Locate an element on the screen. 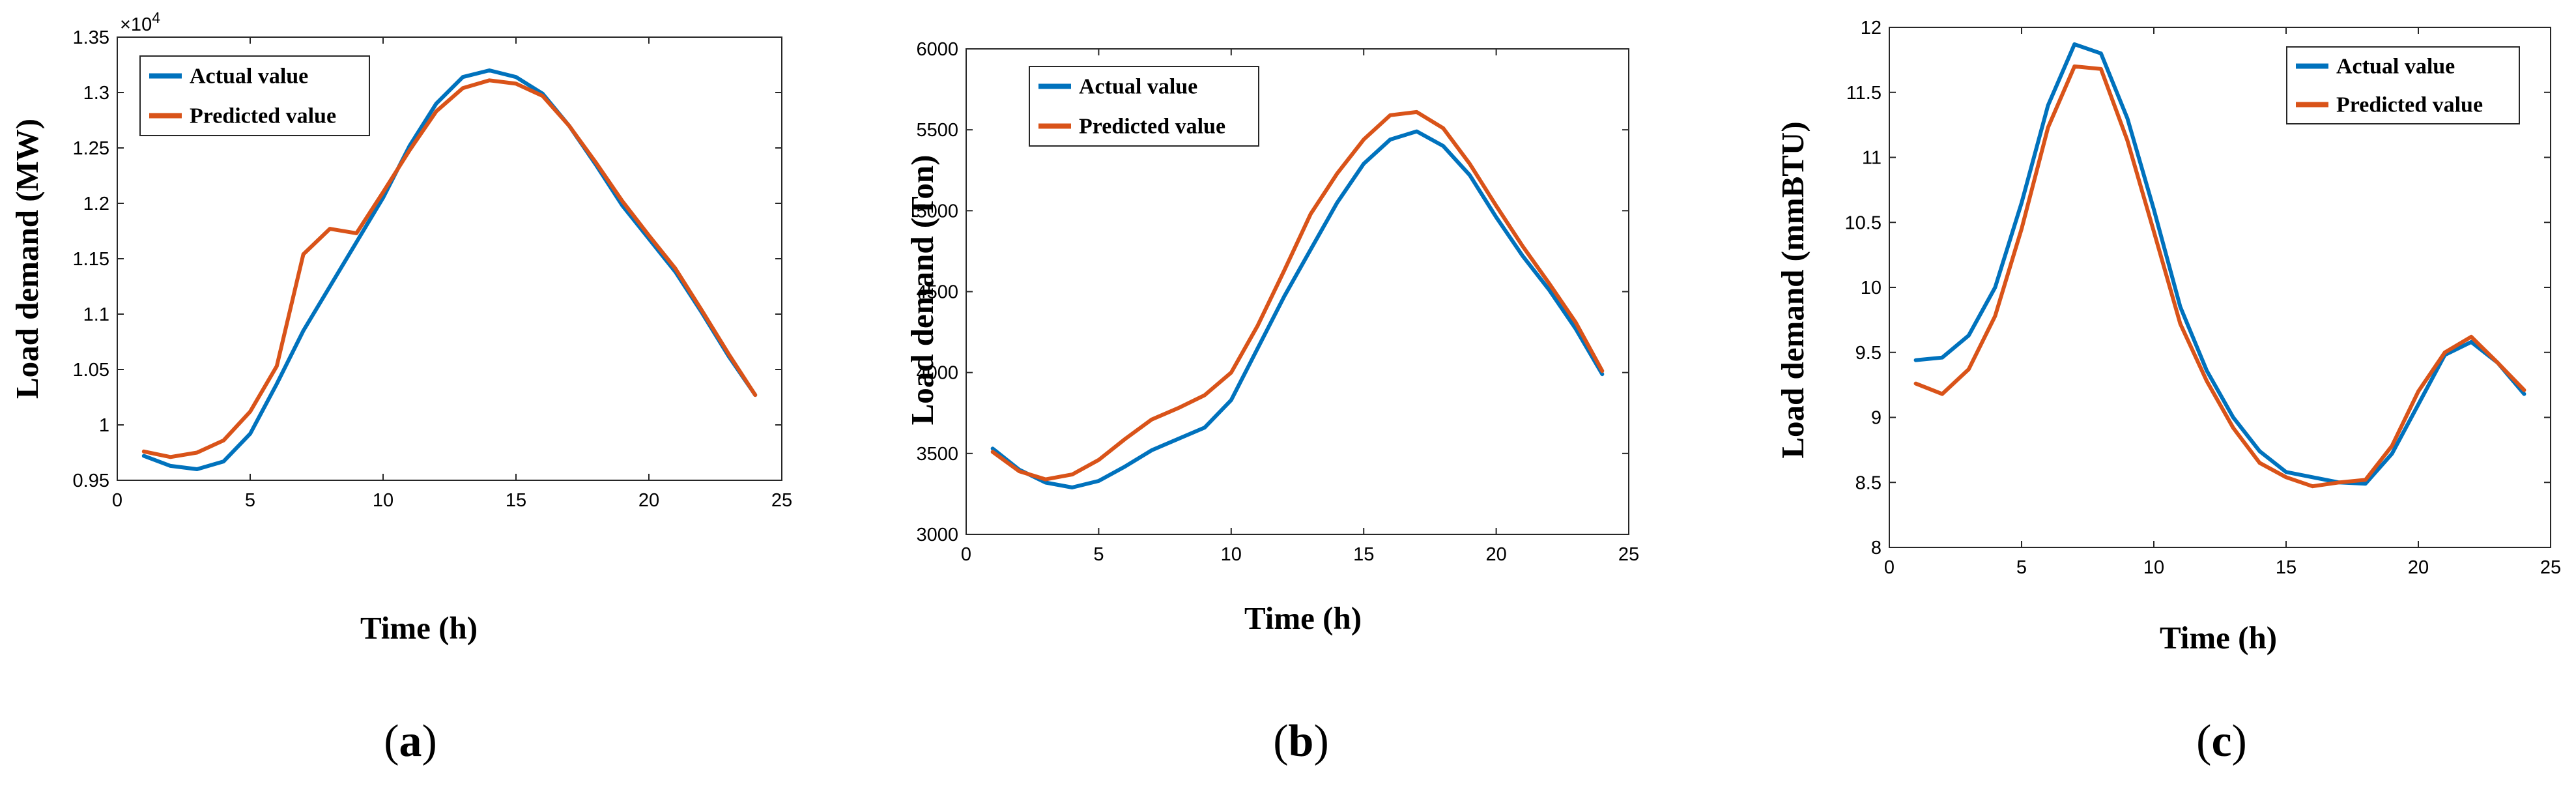 The height and width of the screenshot is (797, 2576). panel-caption: (c) is located at coordinates (2221, 741).